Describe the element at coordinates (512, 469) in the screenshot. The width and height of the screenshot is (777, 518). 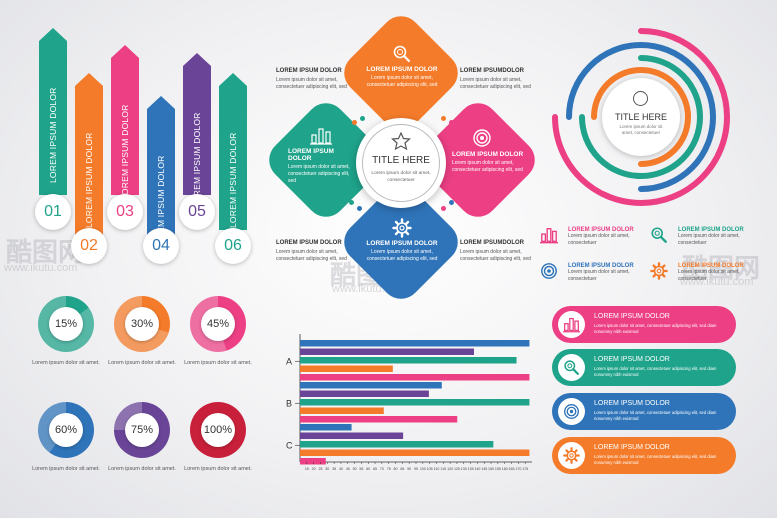
I see `x-tick-label: 165` at that location.